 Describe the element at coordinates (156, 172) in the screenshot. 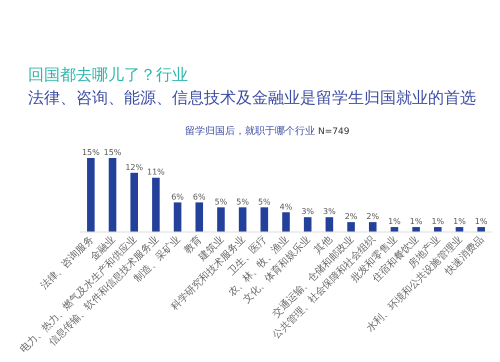

I see `value-label: 11%` at that location.